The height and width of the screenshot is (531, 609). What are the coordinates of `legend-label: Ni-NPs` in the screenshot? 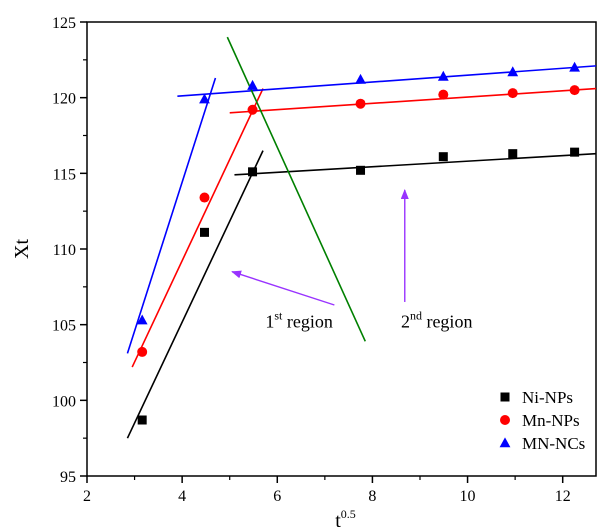 It's located at (547, 397).